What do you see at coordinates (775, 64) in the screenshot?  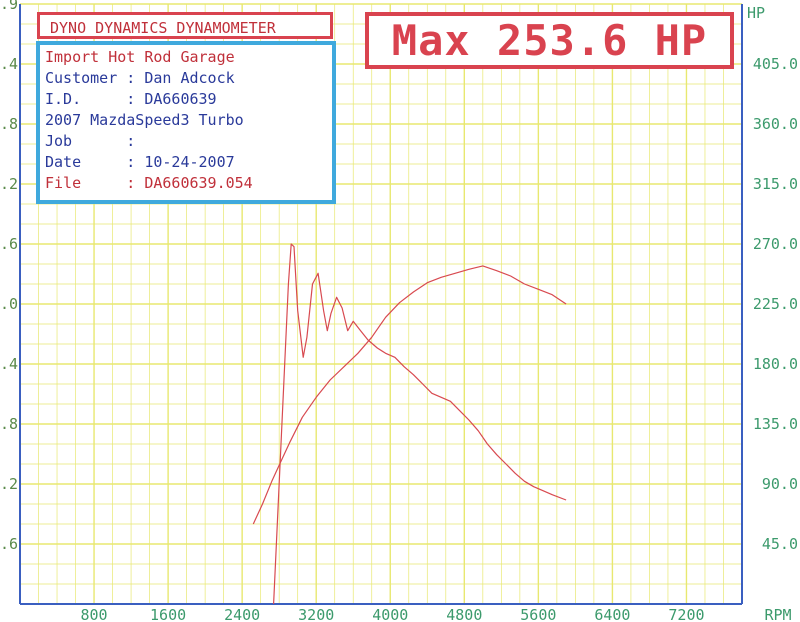 I see `right-y-tick-label: 405.0` at bounding box center [775, 64].